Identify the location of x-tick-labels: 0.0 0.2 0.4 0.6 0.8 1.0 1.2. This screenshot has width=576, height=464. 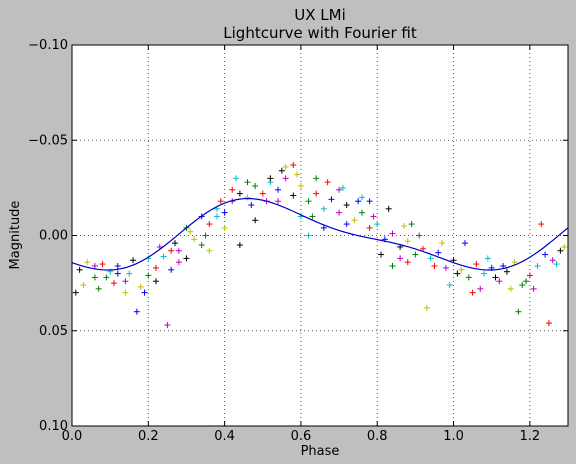
(301, 436).